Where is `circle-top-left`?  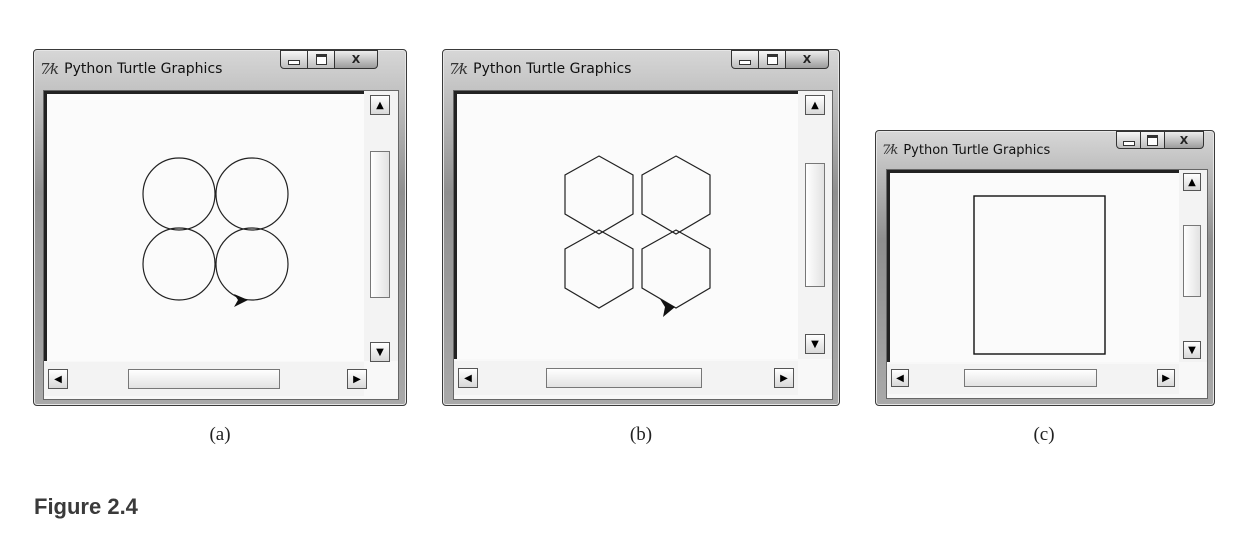 circle-top-left is located at coordinates (179, 194).